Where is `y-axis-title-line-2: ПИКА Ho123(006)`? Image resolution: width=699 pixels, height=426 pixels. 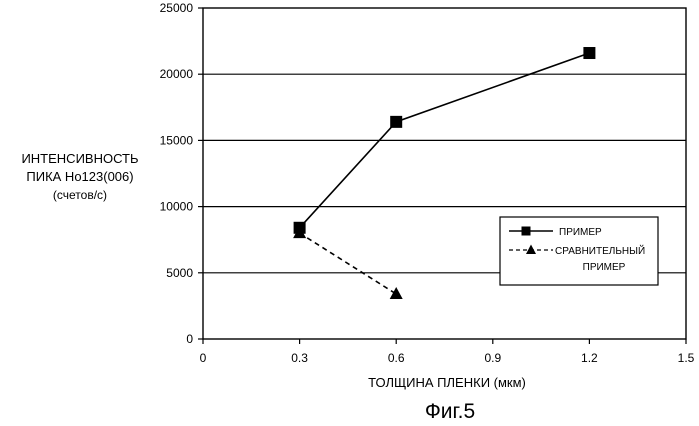
y-axis-title-line-2: ПИКА Ho123(006) is located at coordinates (79, 176).